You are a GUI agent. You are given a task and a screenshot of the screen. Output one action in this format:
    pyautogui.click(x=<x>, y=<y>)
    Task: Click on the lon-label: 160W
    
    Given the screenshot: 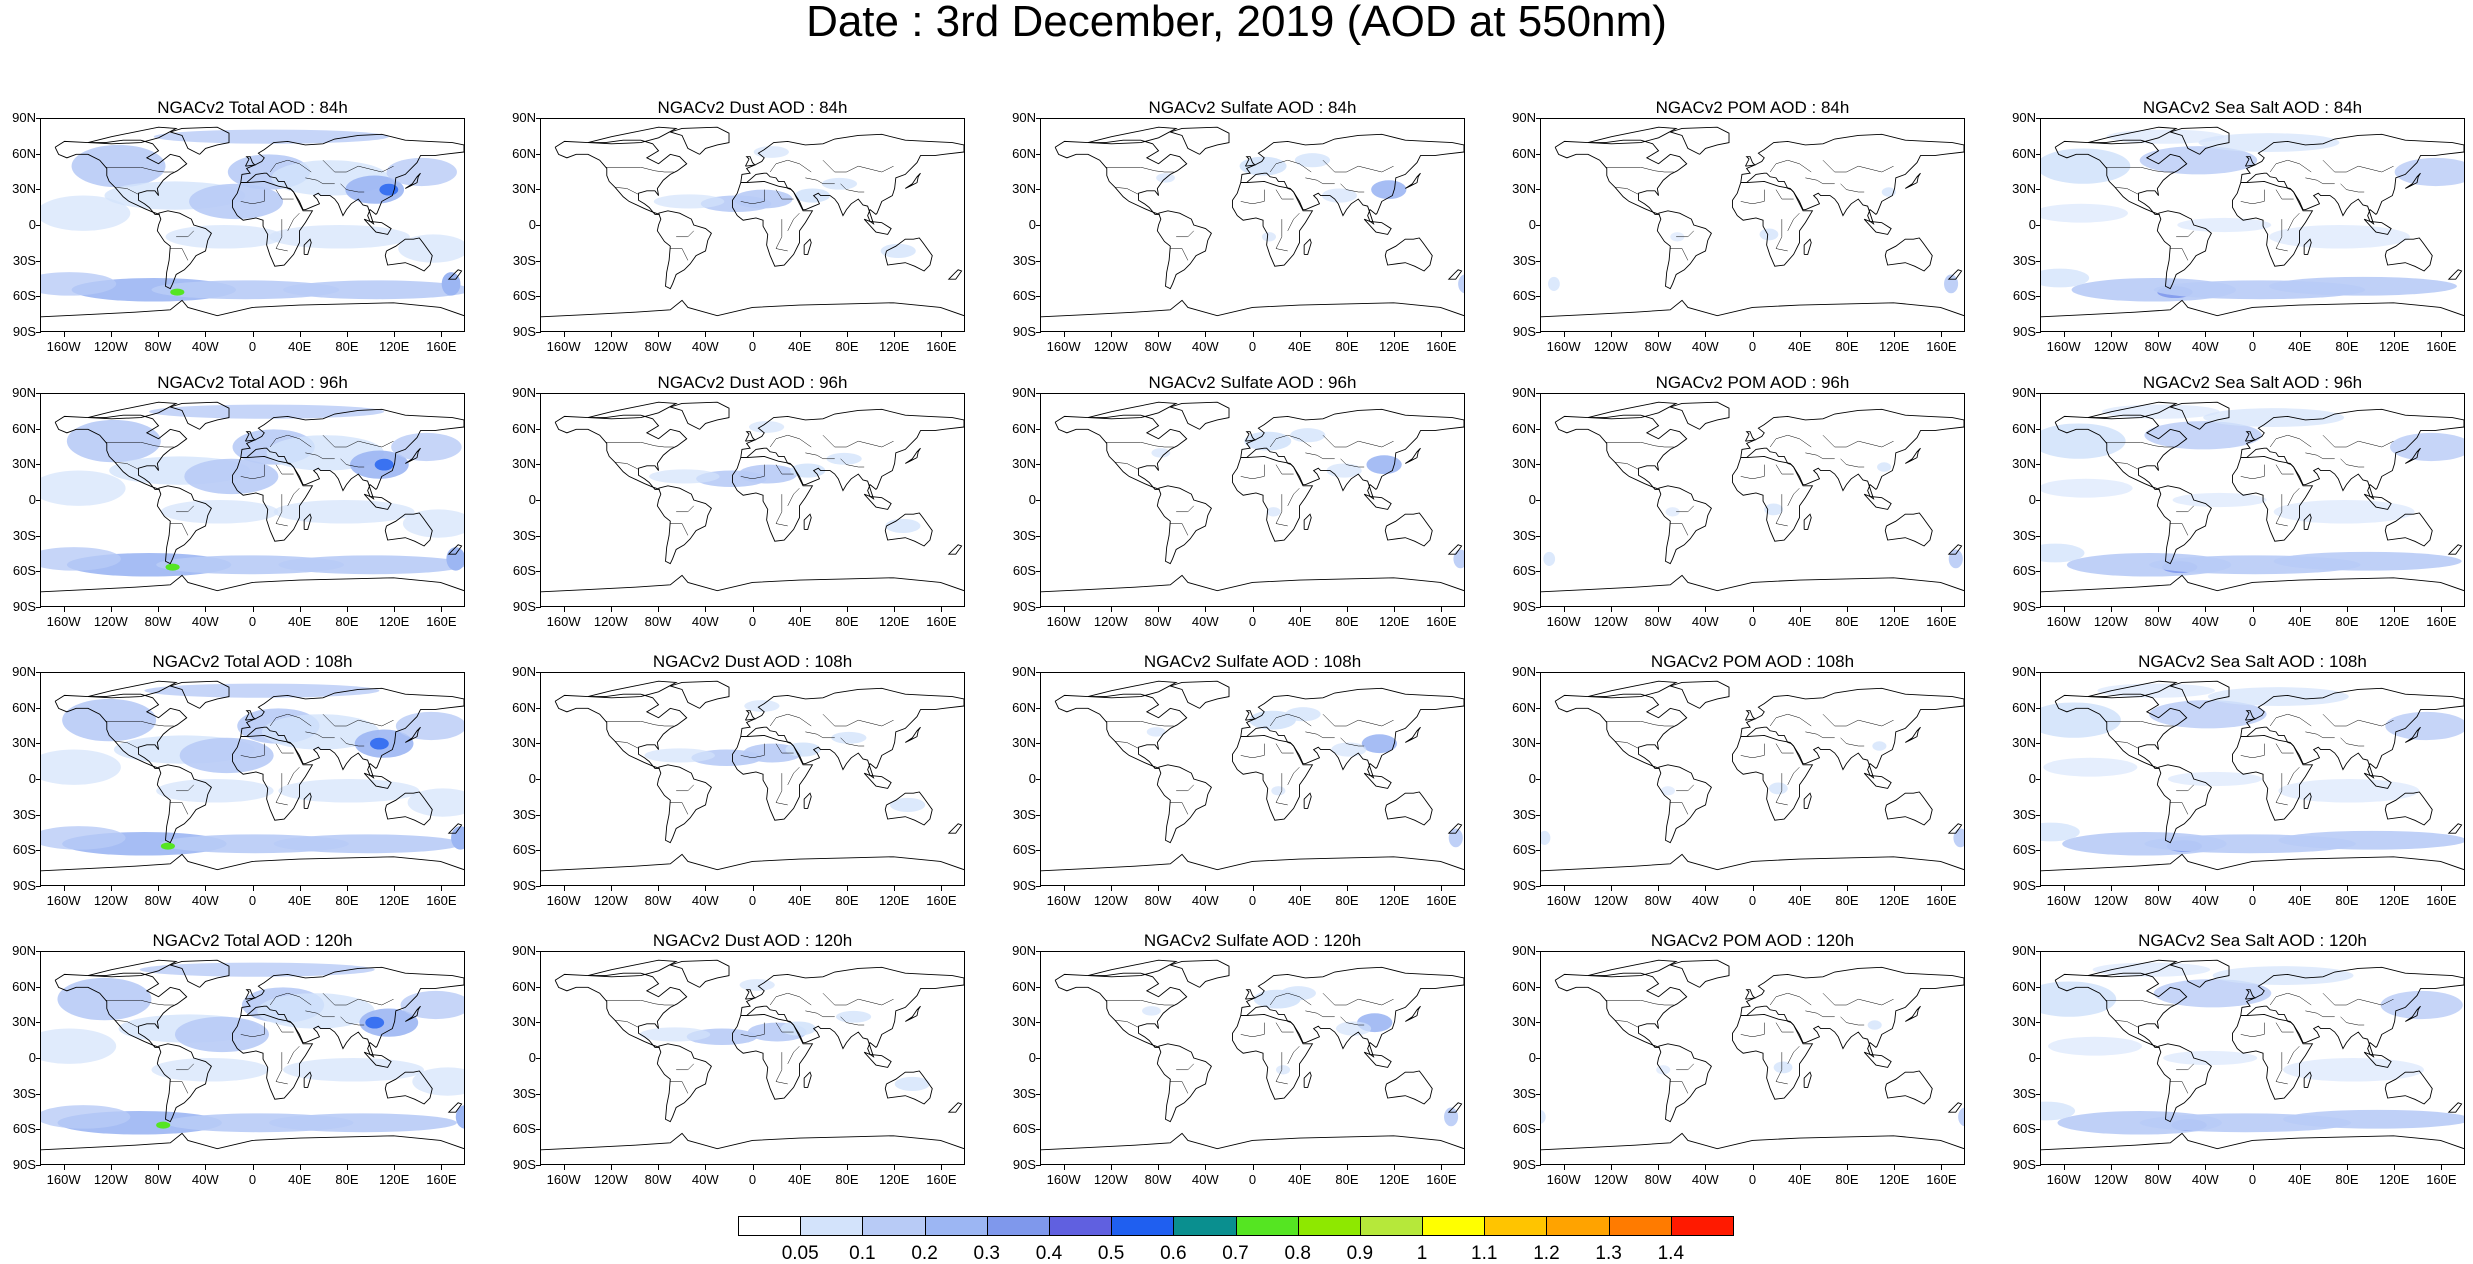 What is the action you would take?
    pyautogui.click(x=1063, y=1179)
    